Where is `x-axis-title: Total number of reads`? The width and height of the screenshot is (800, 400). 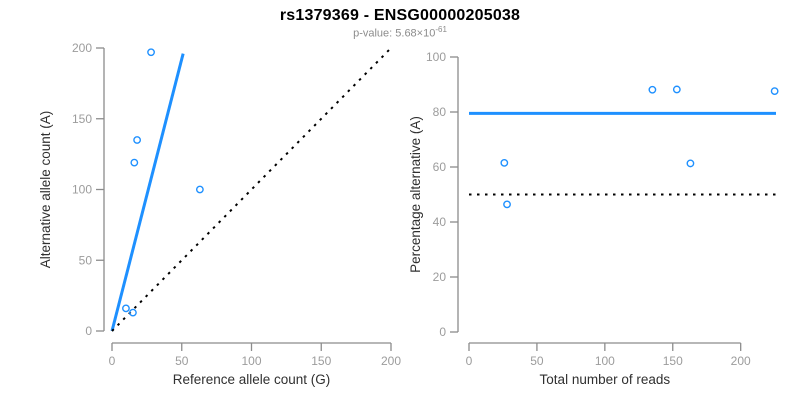 x-axis-title: Total number of reads is located at coordinates (605, 379).